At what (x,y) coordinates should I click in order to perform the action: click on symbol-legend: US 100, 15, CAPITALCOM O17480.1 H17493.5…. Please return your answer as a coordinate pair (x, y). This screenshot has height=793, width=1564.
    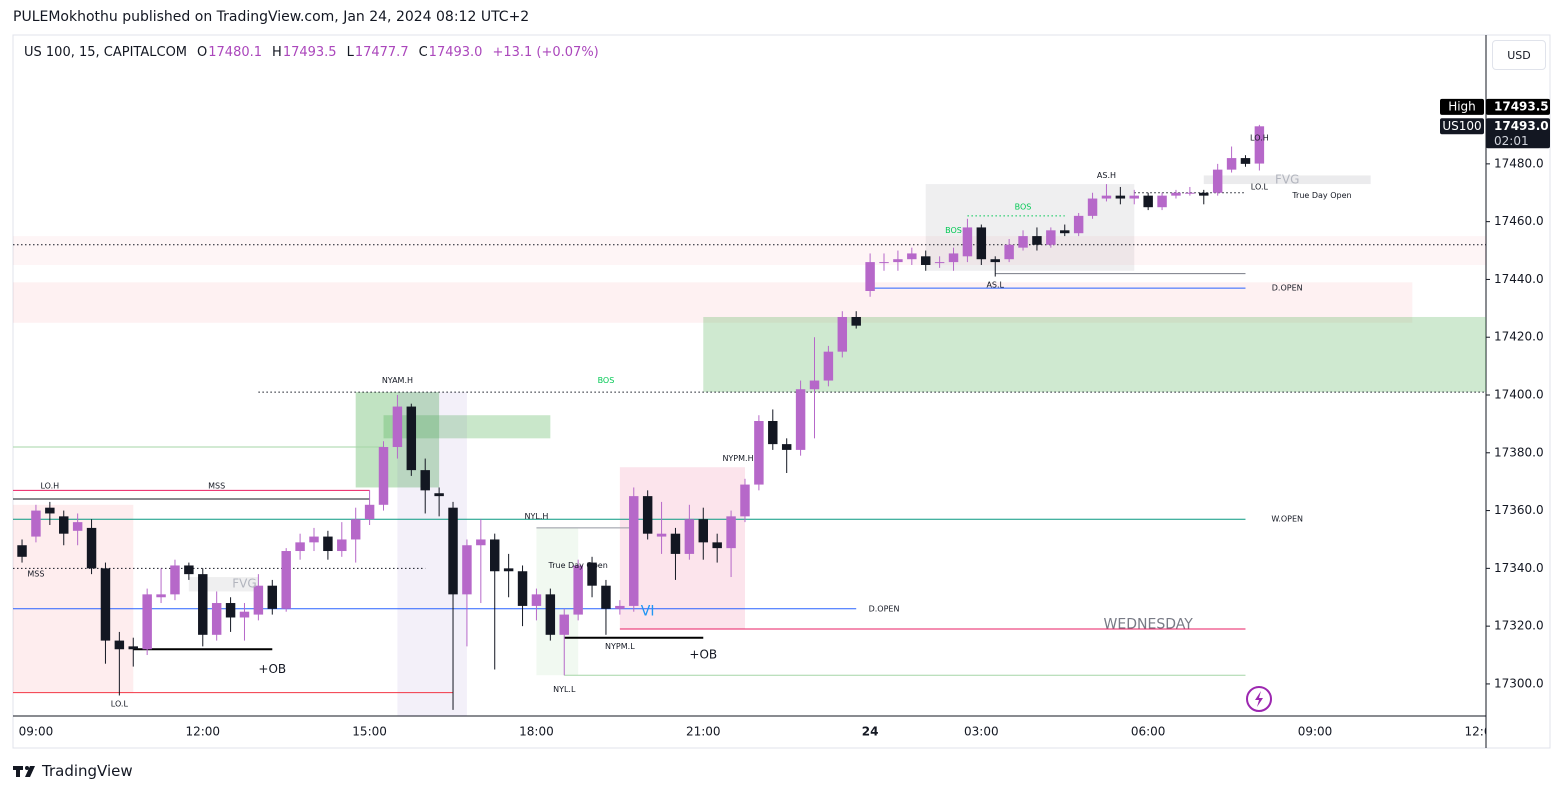
    Looking at the image, I should click on (311, 52).